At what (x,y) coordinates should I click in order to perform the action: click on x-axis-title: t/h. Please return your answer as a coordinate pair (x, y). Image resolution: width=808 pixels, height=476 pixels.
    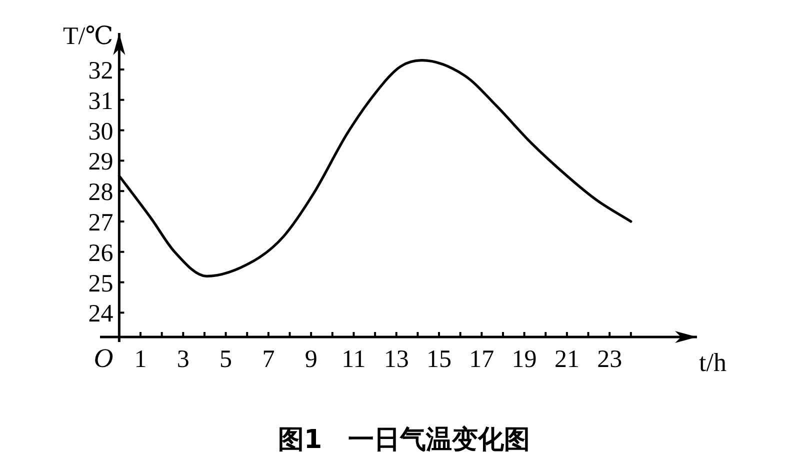
    Looking at the image, I should click on (712, 362).